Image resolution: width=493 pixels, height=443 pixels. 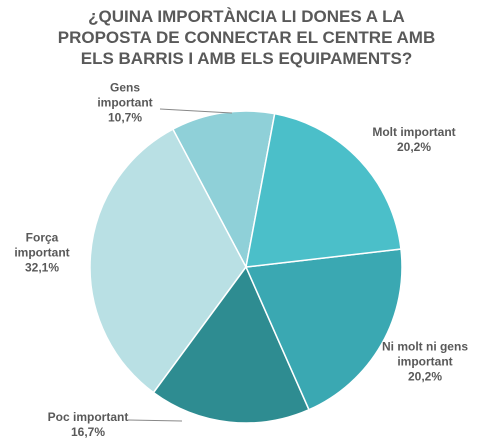 I want to click on value-label: 32,1%, so click(x=42, y=267).